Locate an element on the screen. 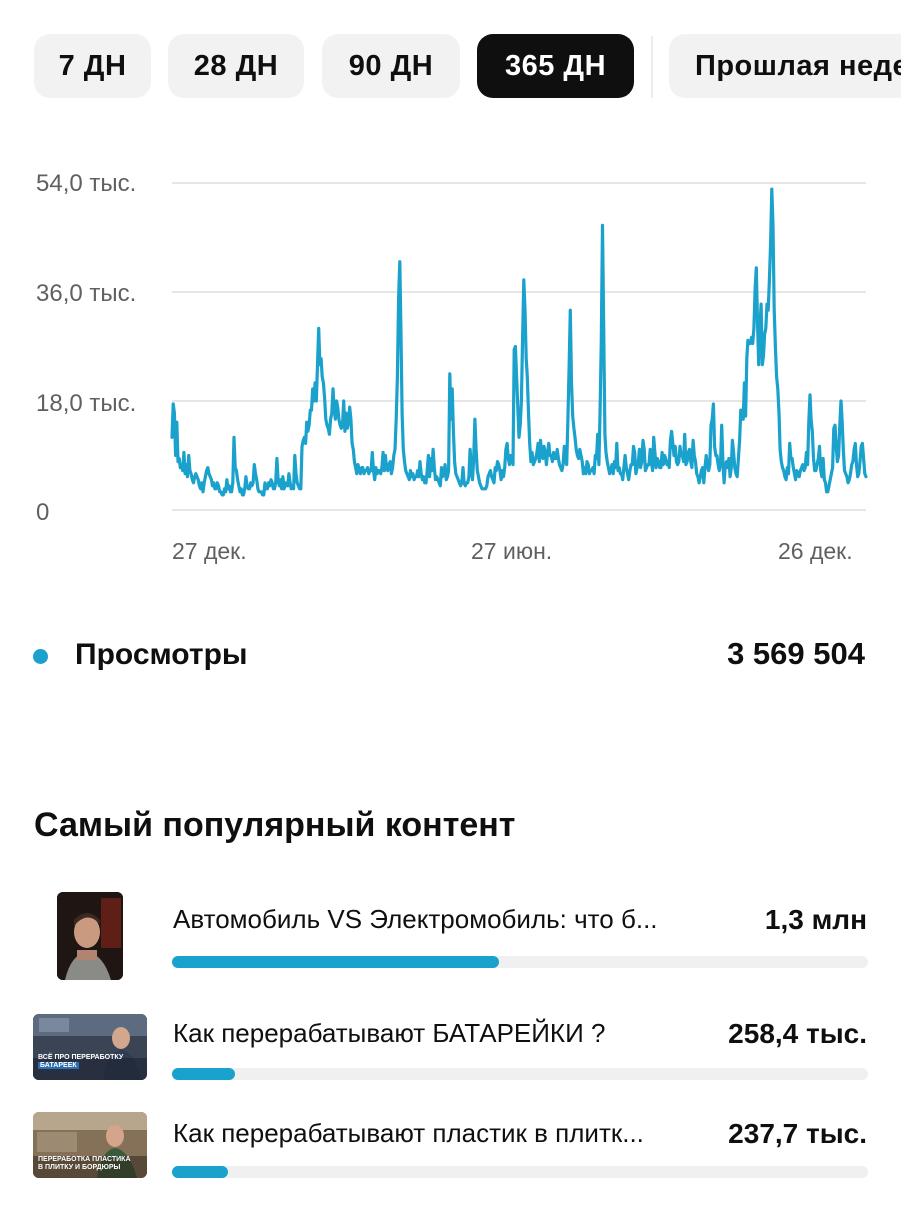 The image size is (901, 1212). video-thumbnail is located at coordinates (90, 936).